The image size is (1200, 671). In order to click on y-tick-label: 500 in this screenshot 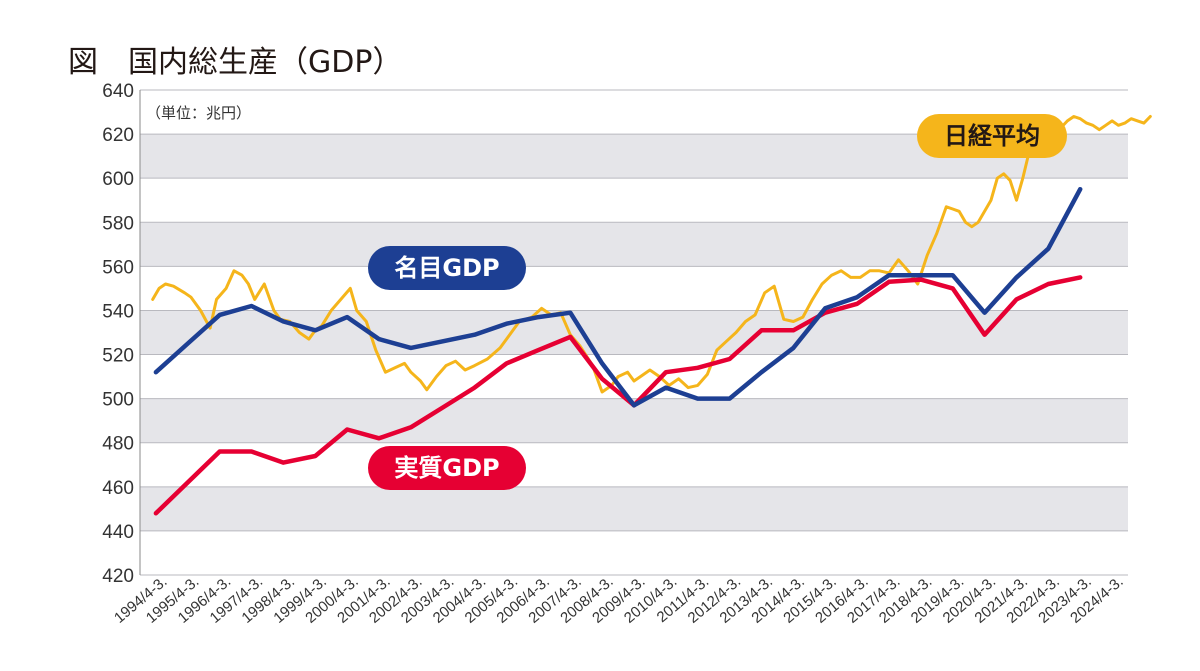, I will do `click(118, 400)`.